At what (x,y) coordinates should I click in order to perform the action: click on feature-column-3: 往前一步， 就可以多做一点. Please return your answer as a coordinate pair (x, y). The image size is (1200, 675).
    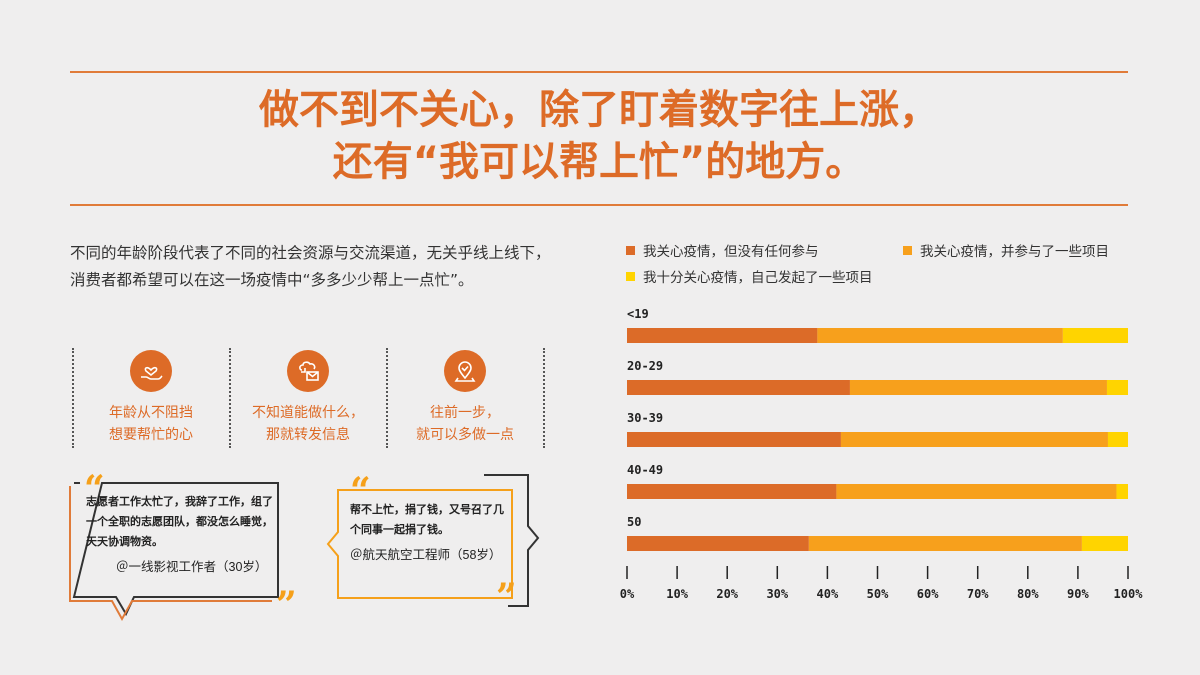
    Looking at the image, I should click on (465, 400).